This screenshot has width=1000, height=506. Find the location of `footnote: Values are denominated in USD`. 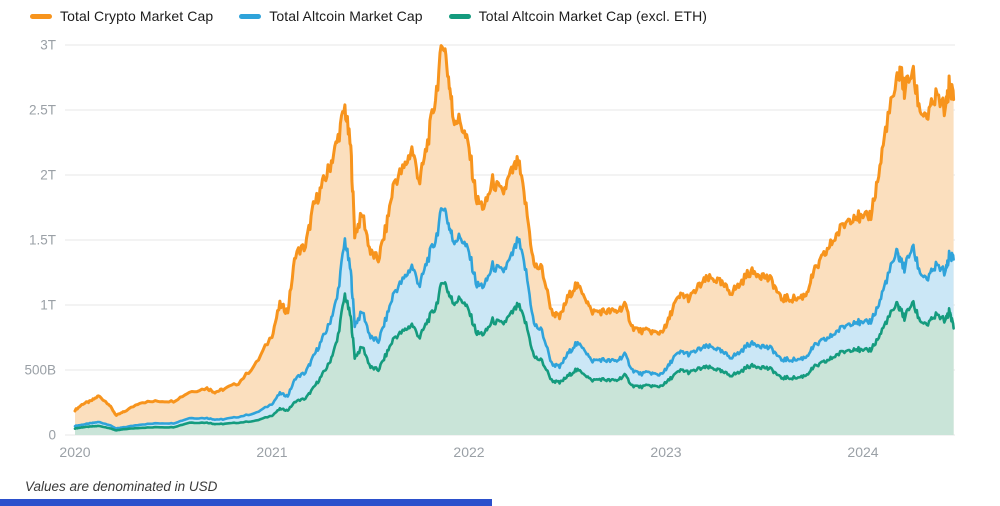

footnote: Values are denominated in USD is located at coordinates (121, 486).